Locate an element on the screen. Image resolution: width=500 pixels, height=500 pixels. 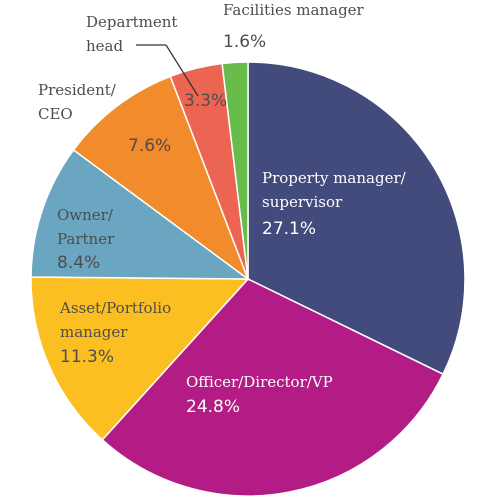
slice-label-officer-director-vp-line-1: Officer/Director/VP is located at coordinates (259, 382).